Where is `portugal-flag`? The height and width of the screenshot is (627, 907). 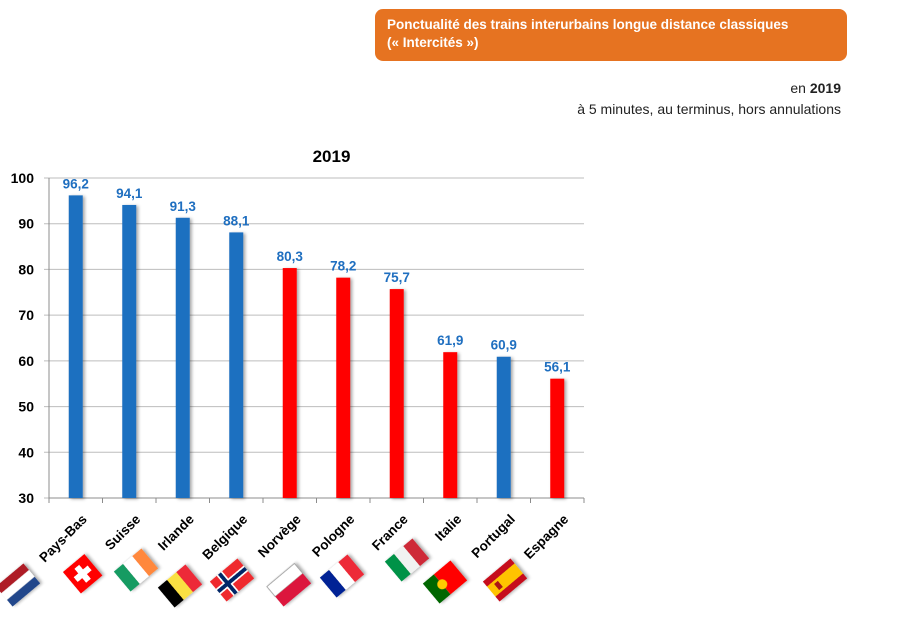 portugal-flag is located at coordinates (445, 582).